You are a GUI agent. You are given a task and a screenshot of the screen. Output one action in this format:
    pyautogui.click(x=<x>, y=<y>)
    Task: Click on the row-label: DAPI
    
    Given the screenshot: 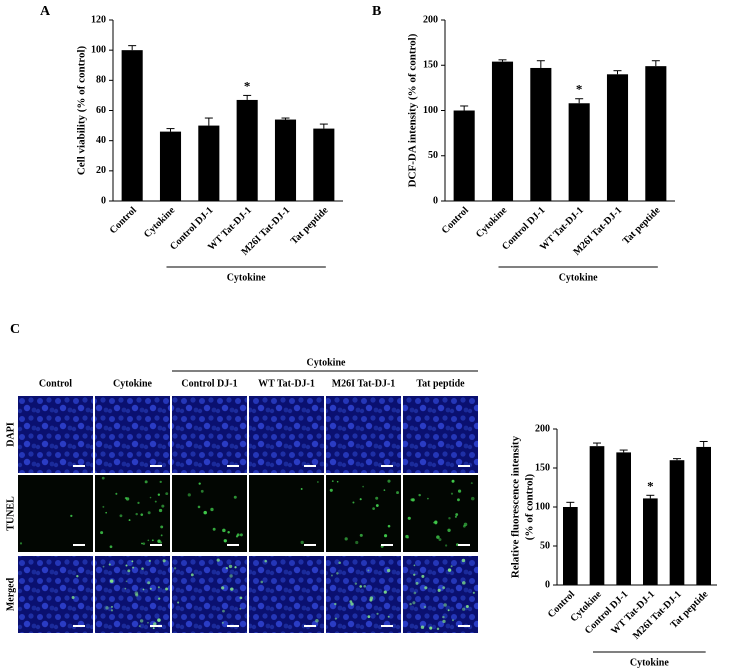 What is the action you would take?
    pyautogui.click(x=10, y=434)
    